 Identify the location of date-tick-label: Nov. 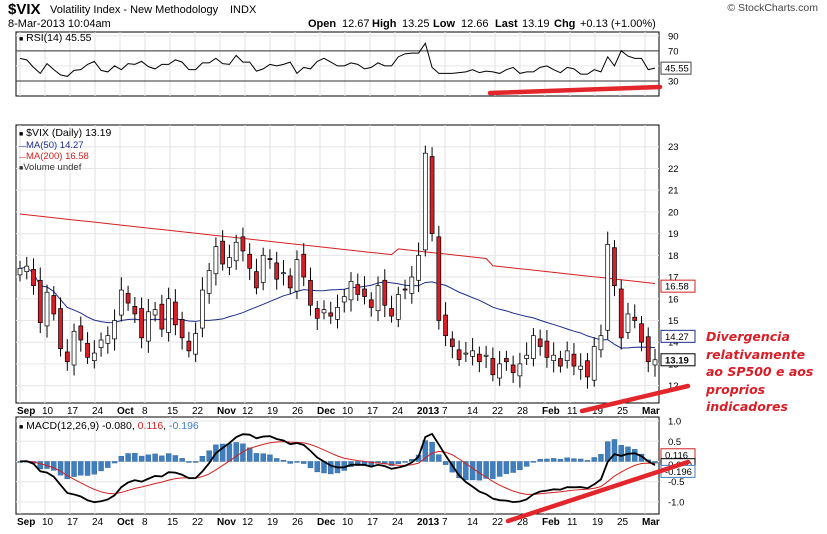
(226, 411).